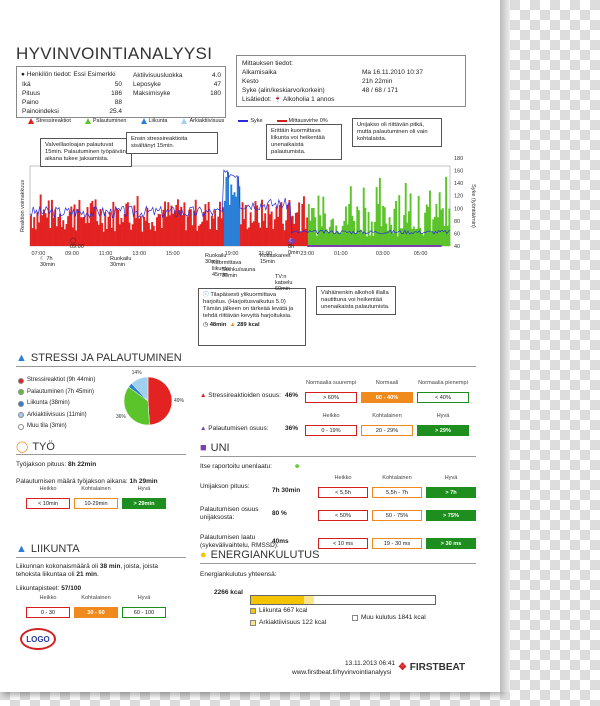  What do you see at coordinates (259, 72) in the screenshot?
I see `measure-row-label: Alkamisaika` at bounding box center [259, 72].